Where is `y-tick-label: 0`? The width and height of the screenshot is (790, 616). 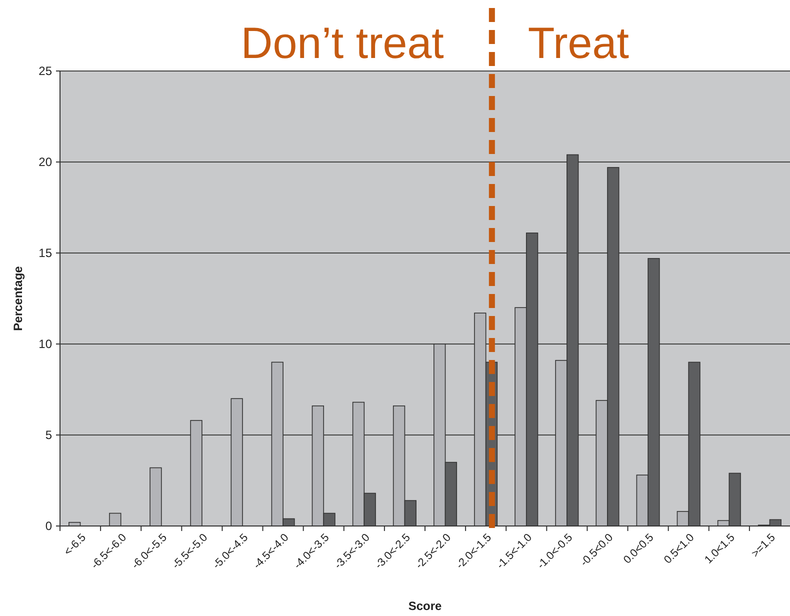 y-tick-label: 0 is located at coordinates (48, 526).